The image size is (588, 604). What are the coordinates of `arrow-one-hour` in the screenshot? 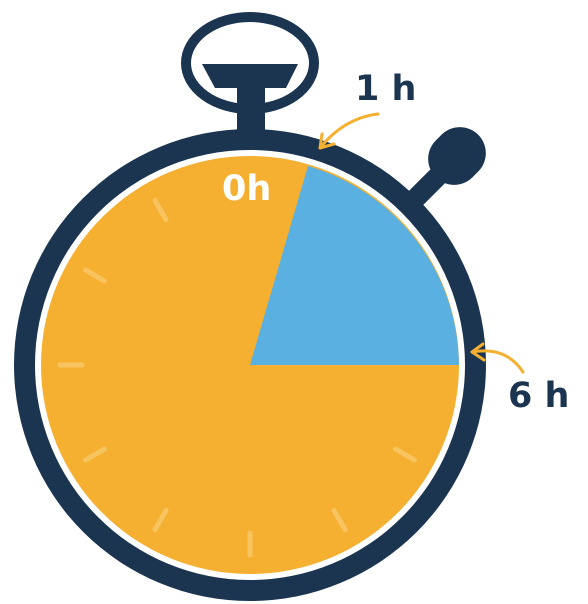 It's located at (349, 131).